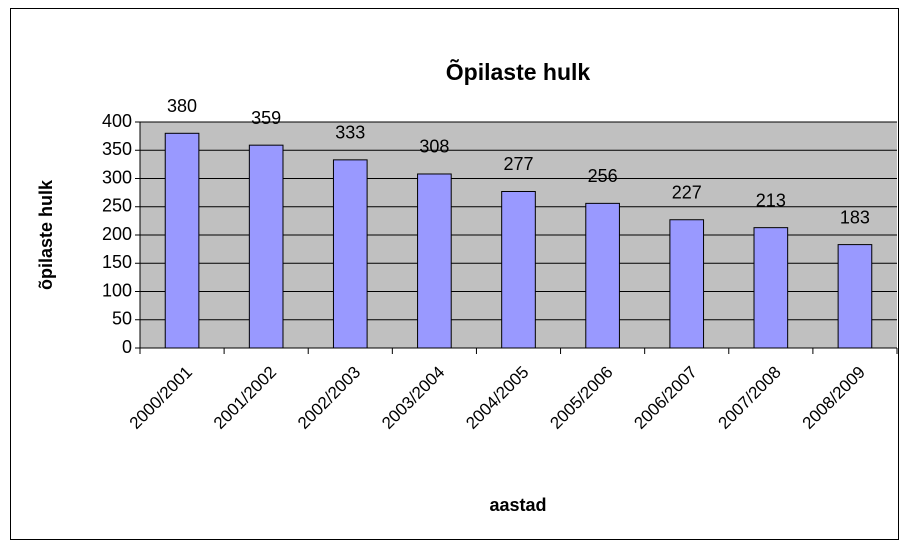  I want to click on y-tick-label: 100, so click(117, 290).